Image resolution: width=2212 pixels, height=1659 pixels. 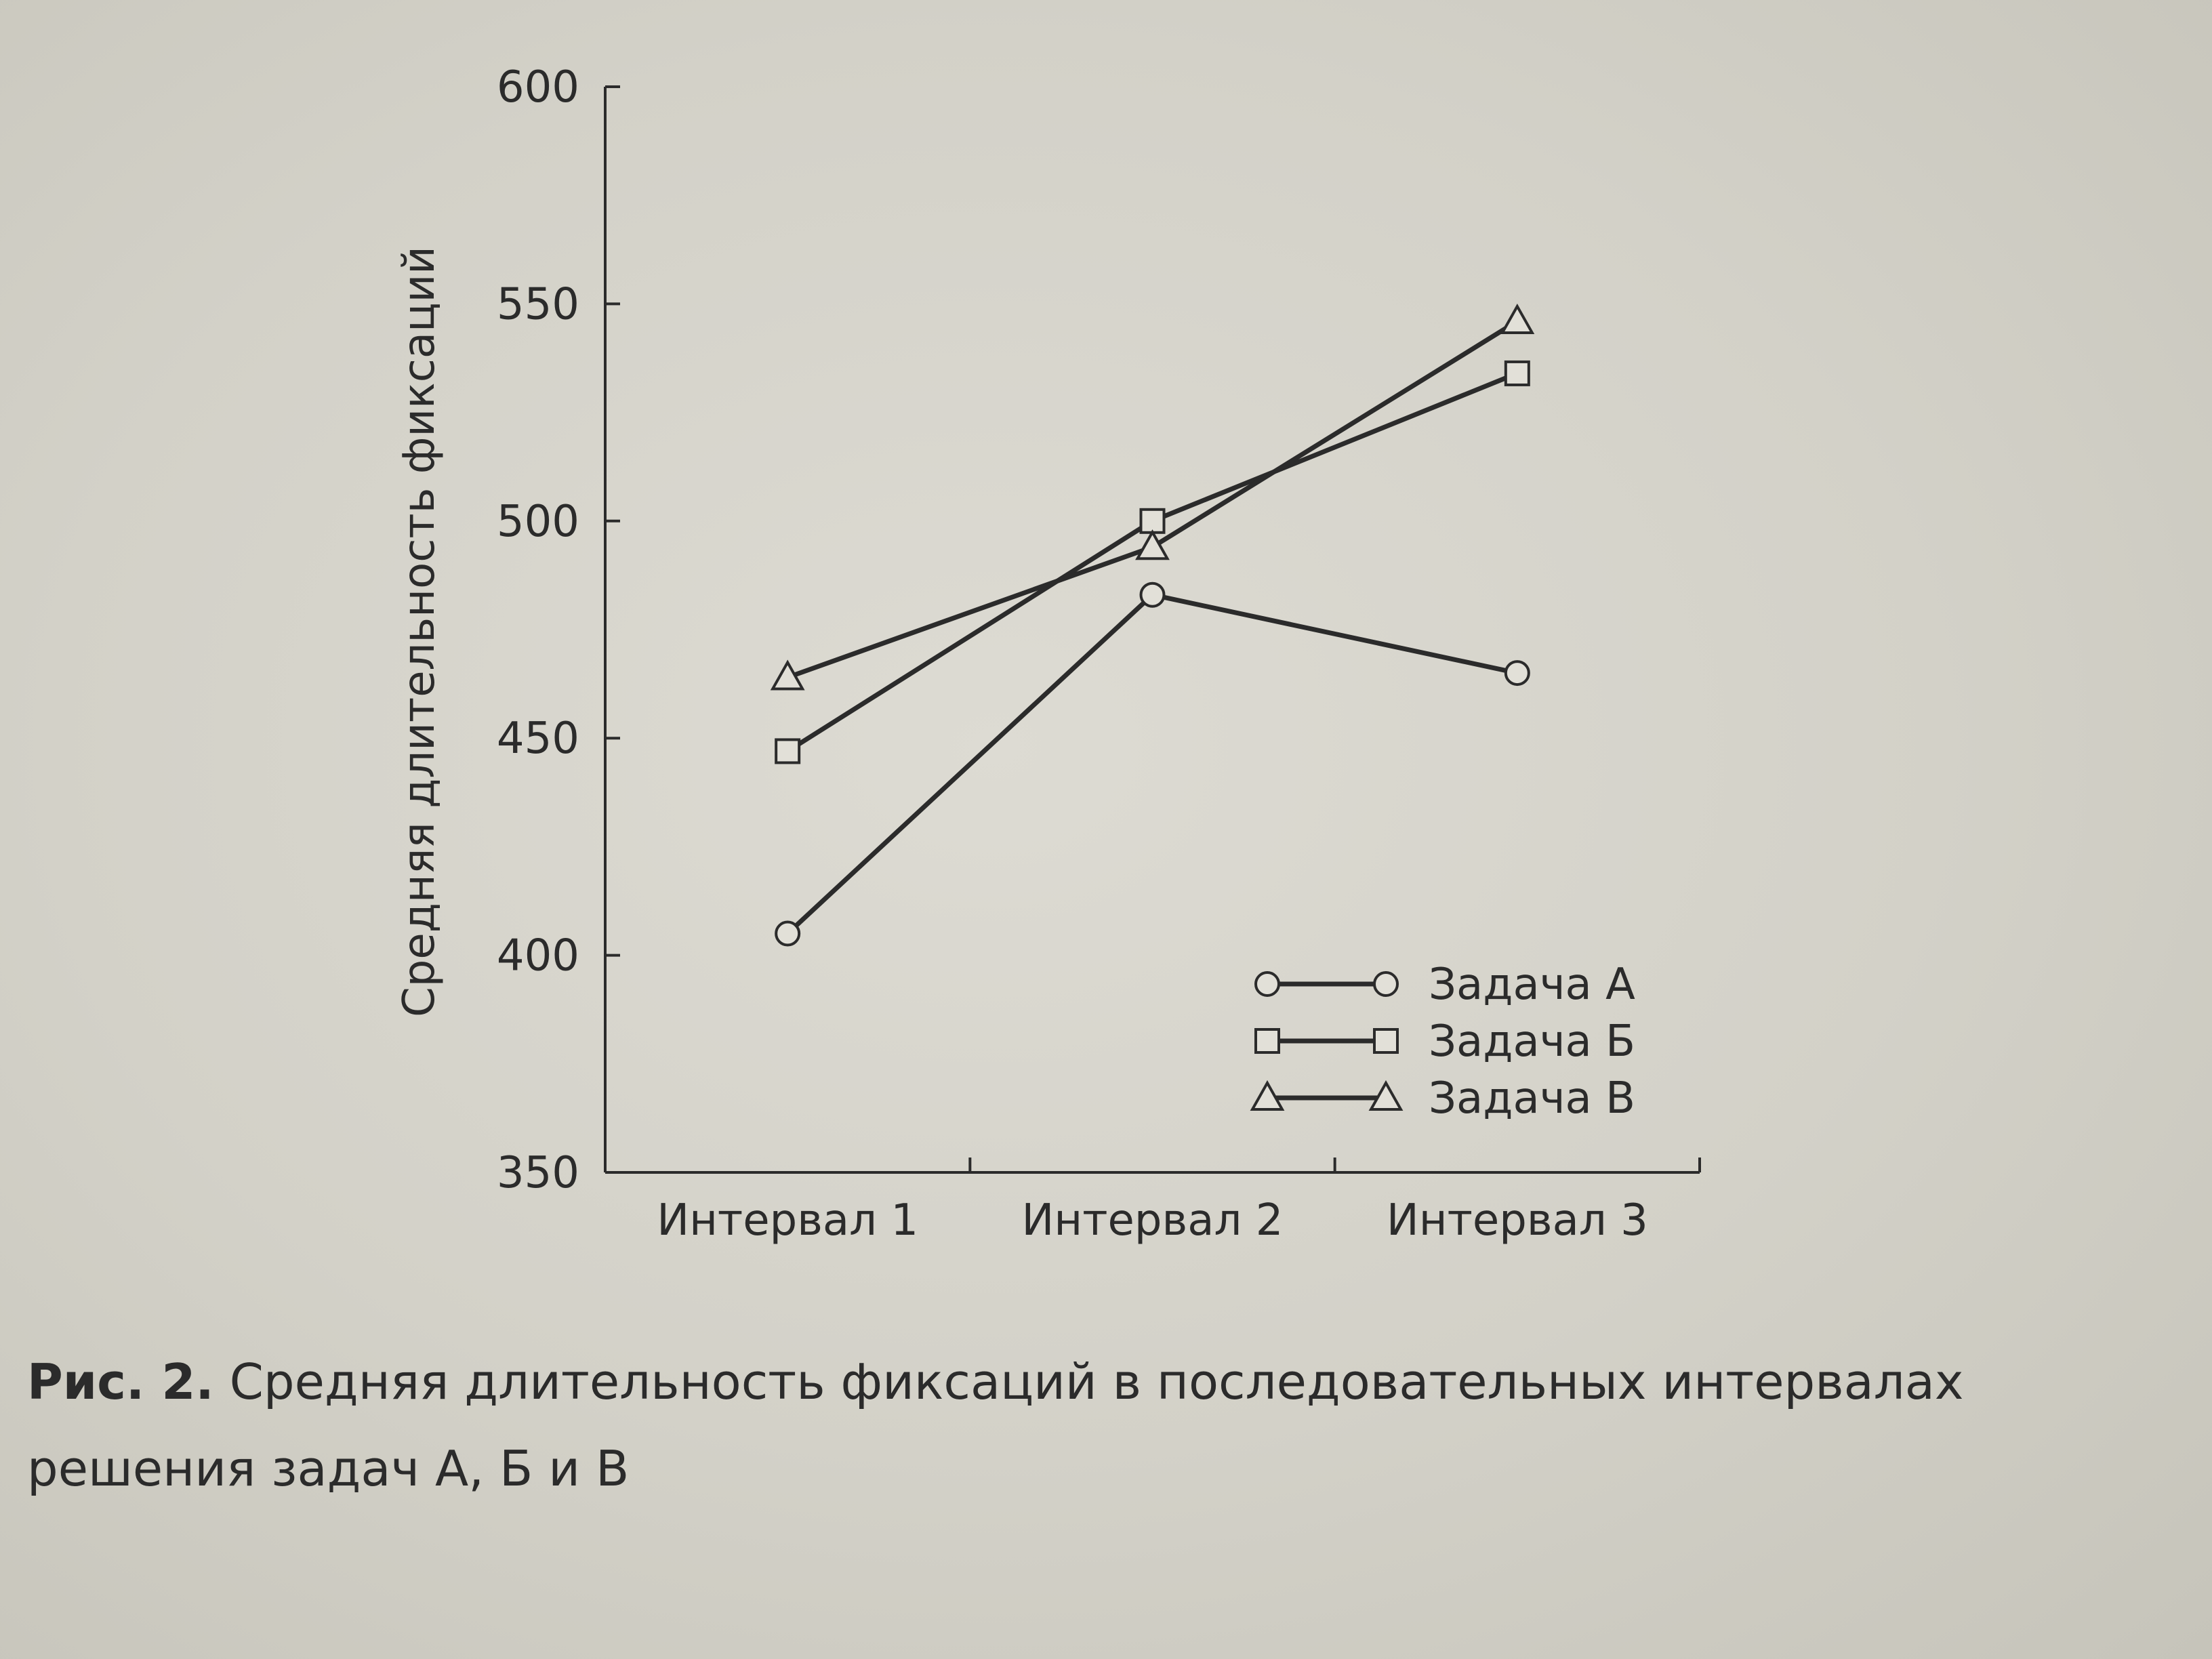 I want to click on legend-item: Задача А, so click(x=1444, y=985).